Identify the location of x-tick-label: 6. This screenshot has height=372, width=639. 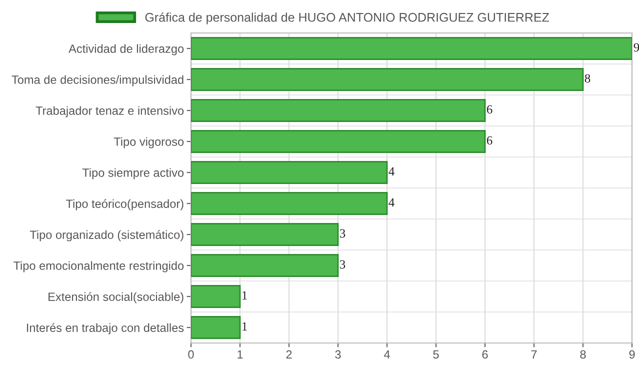
(485, 354).